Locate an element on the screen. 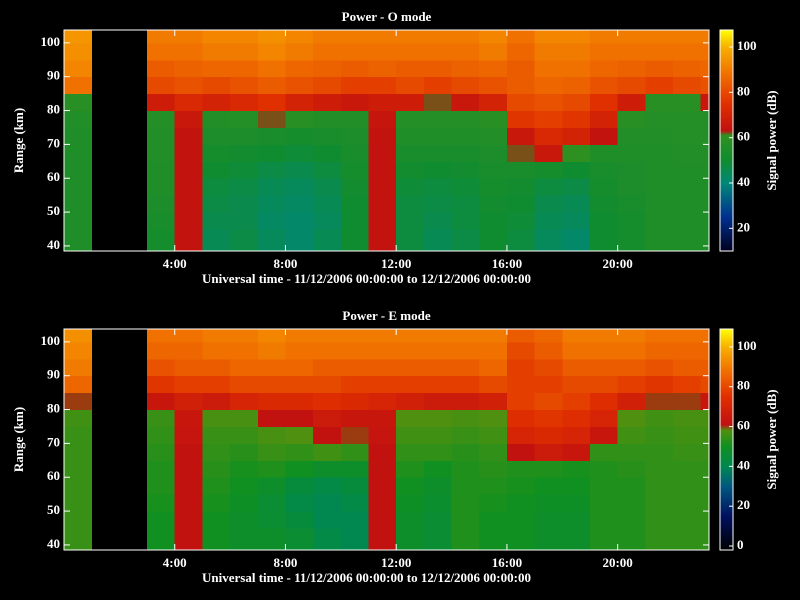 Image resolution: width=800 pixels, height=600 pixels. colorbar-tick-label: 20 is located at coordinates (743, 226).